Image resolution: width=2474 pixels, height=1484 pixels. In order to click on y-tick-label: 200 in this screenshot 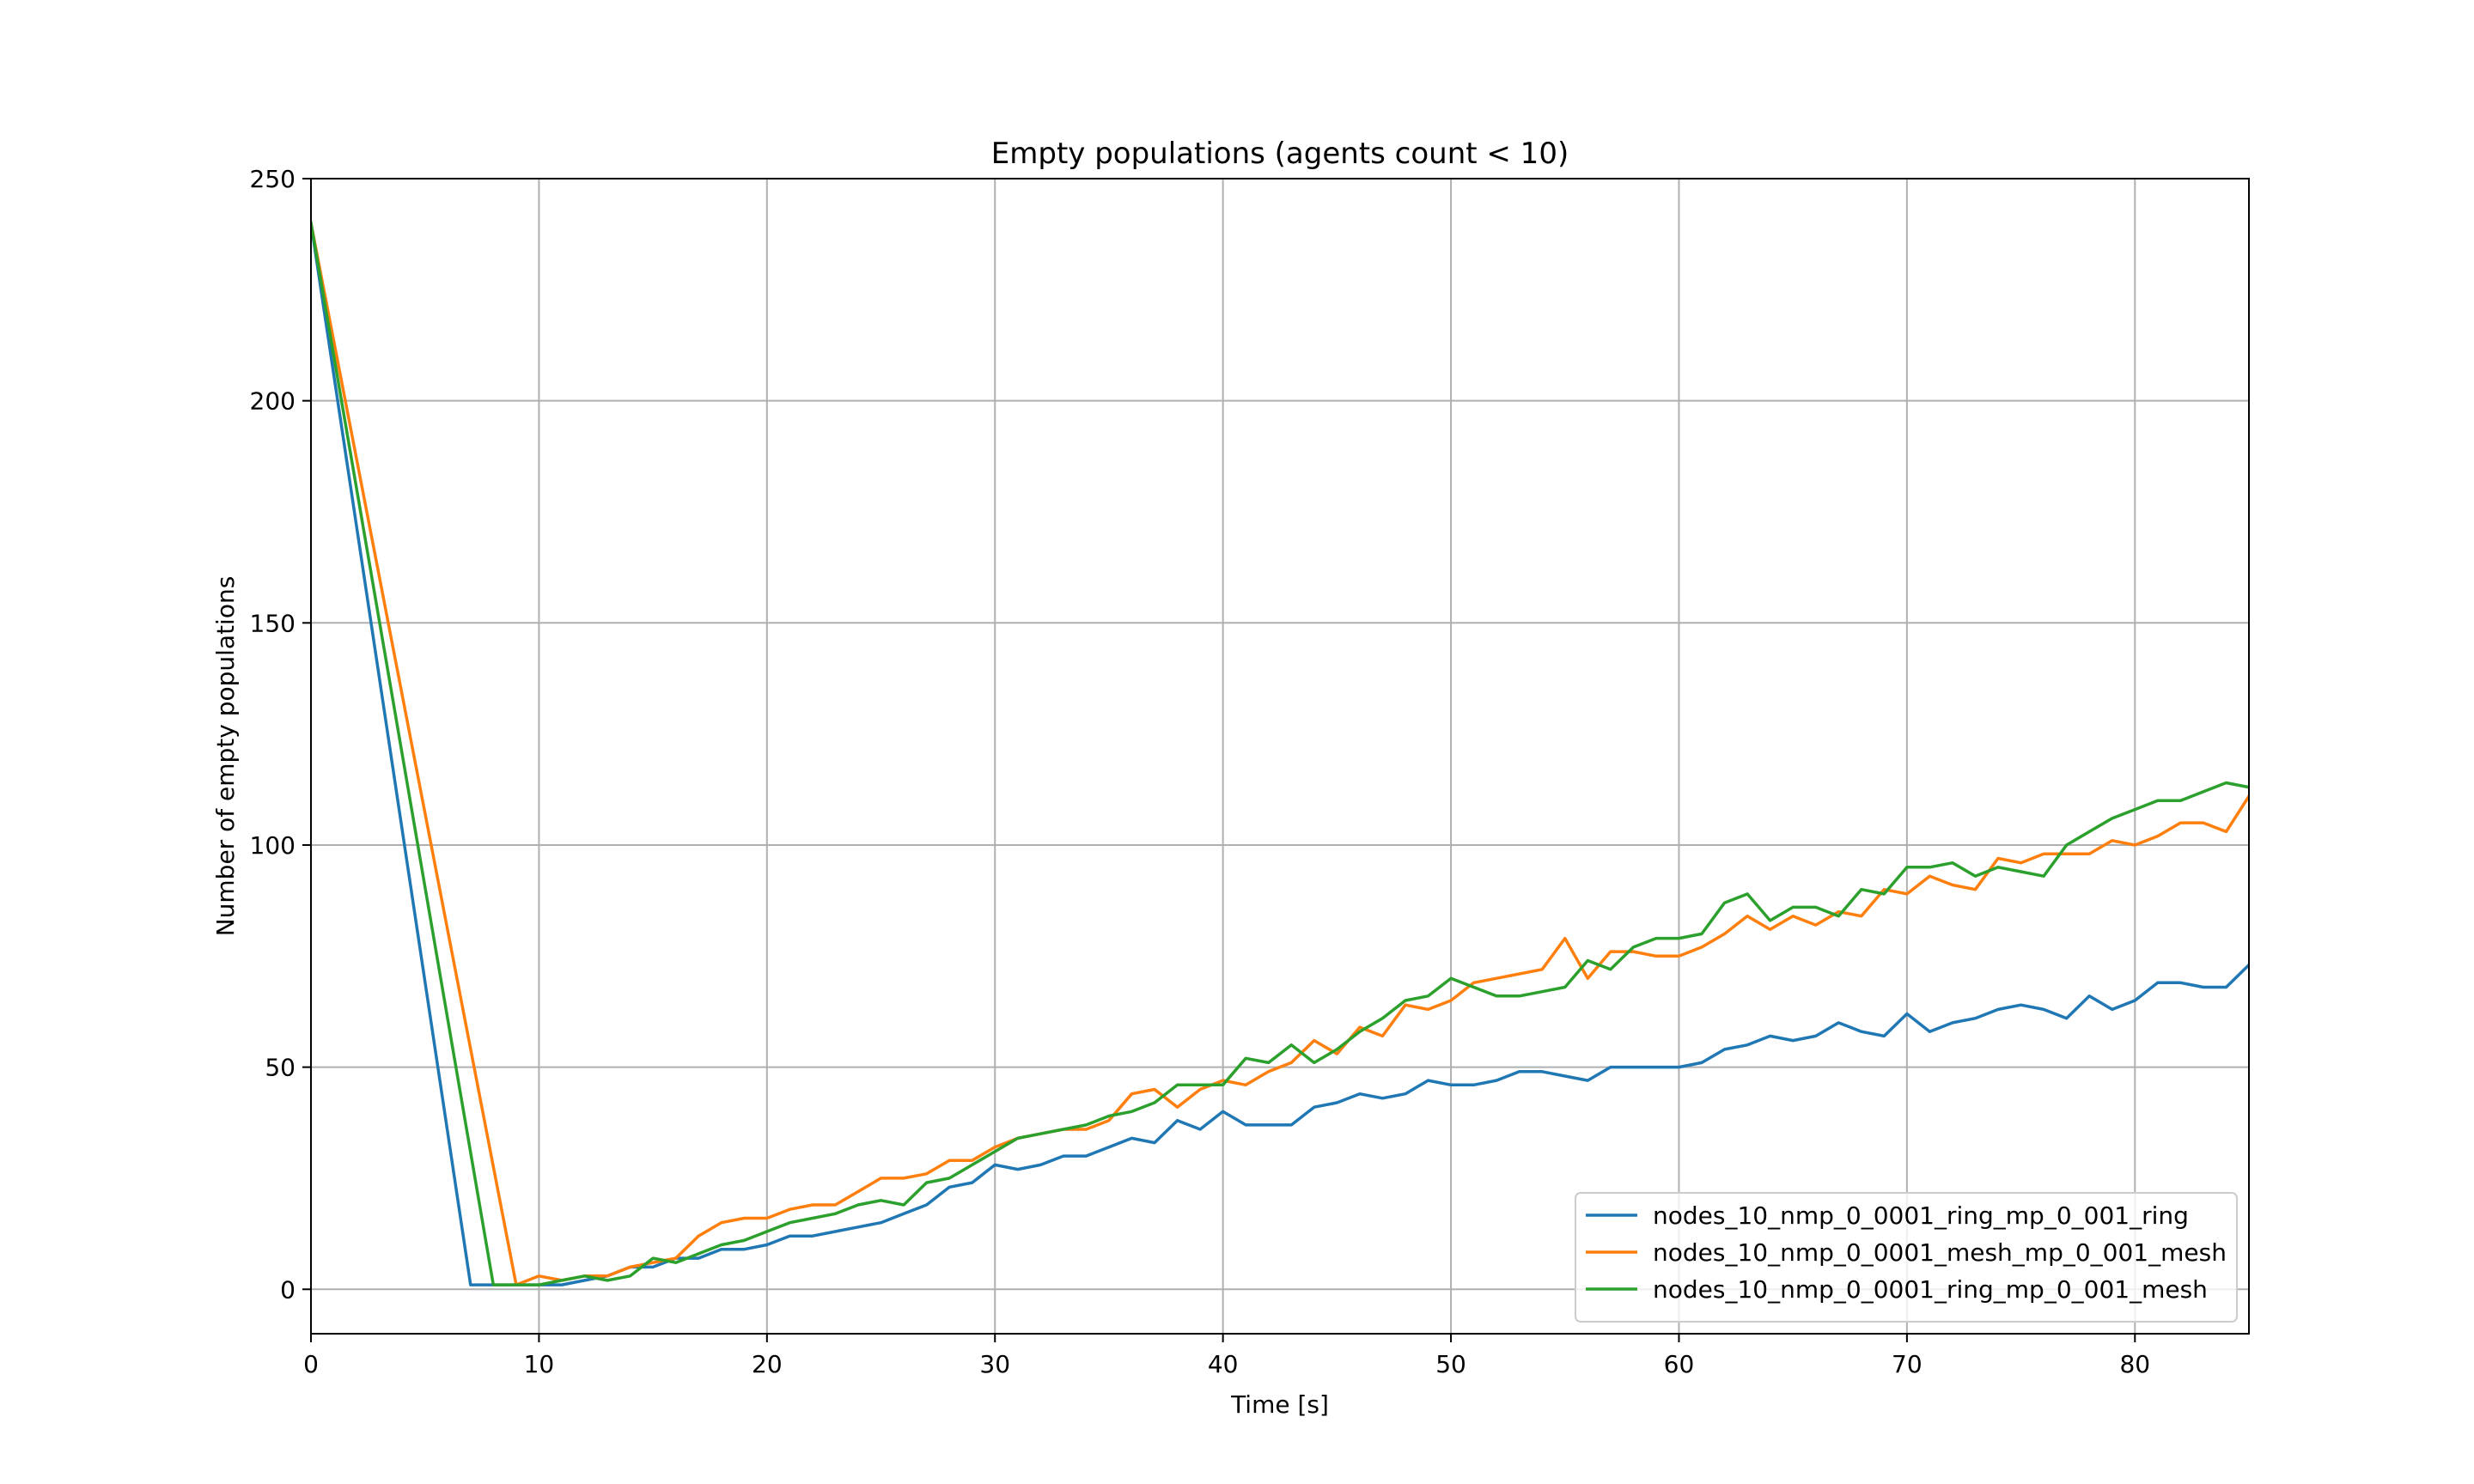, I will do `click(273, 401)`.